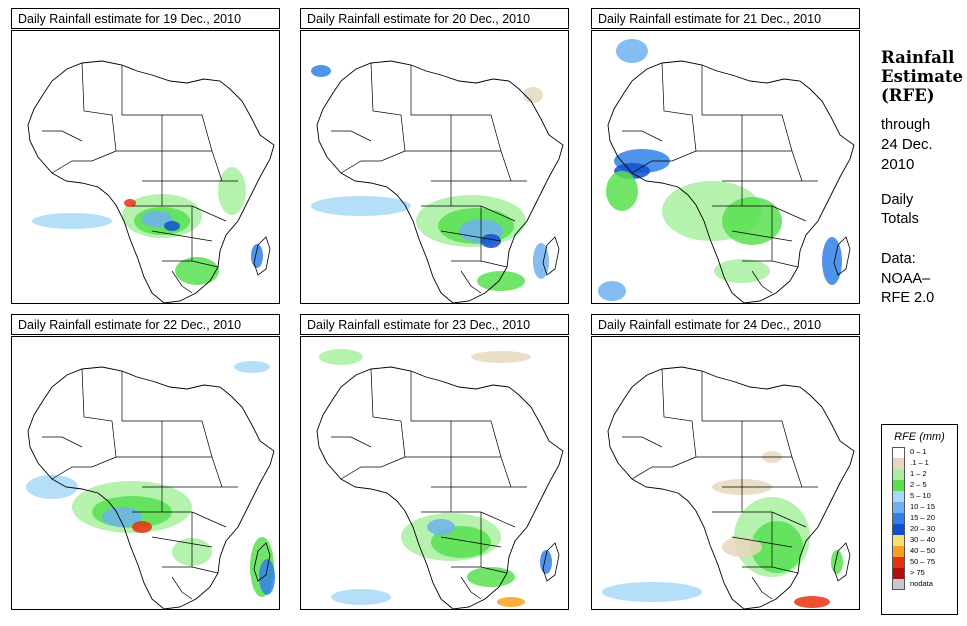  I want to click on legend-label: nodata, so click(921, 583).